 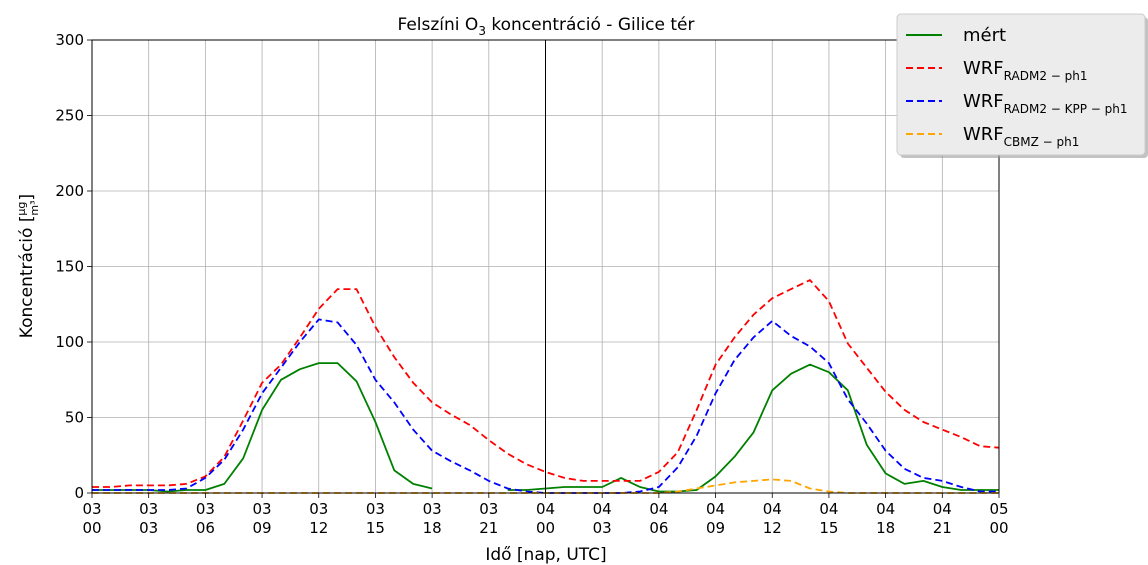 I want to click on x-tick-label: 04 09, so click(x=715, y=518).